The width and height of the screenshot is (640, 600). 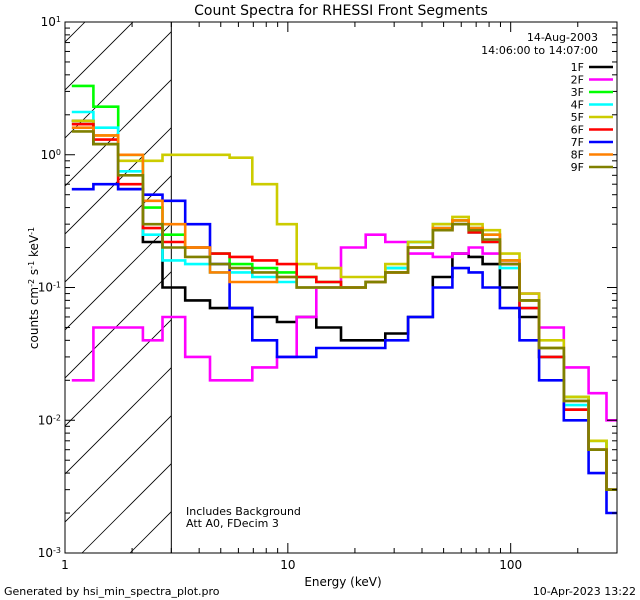 What do you see at coordinates (577, 92) in the screenshot?
I see `legend-label: 3F` at bounding box center [577, 92].